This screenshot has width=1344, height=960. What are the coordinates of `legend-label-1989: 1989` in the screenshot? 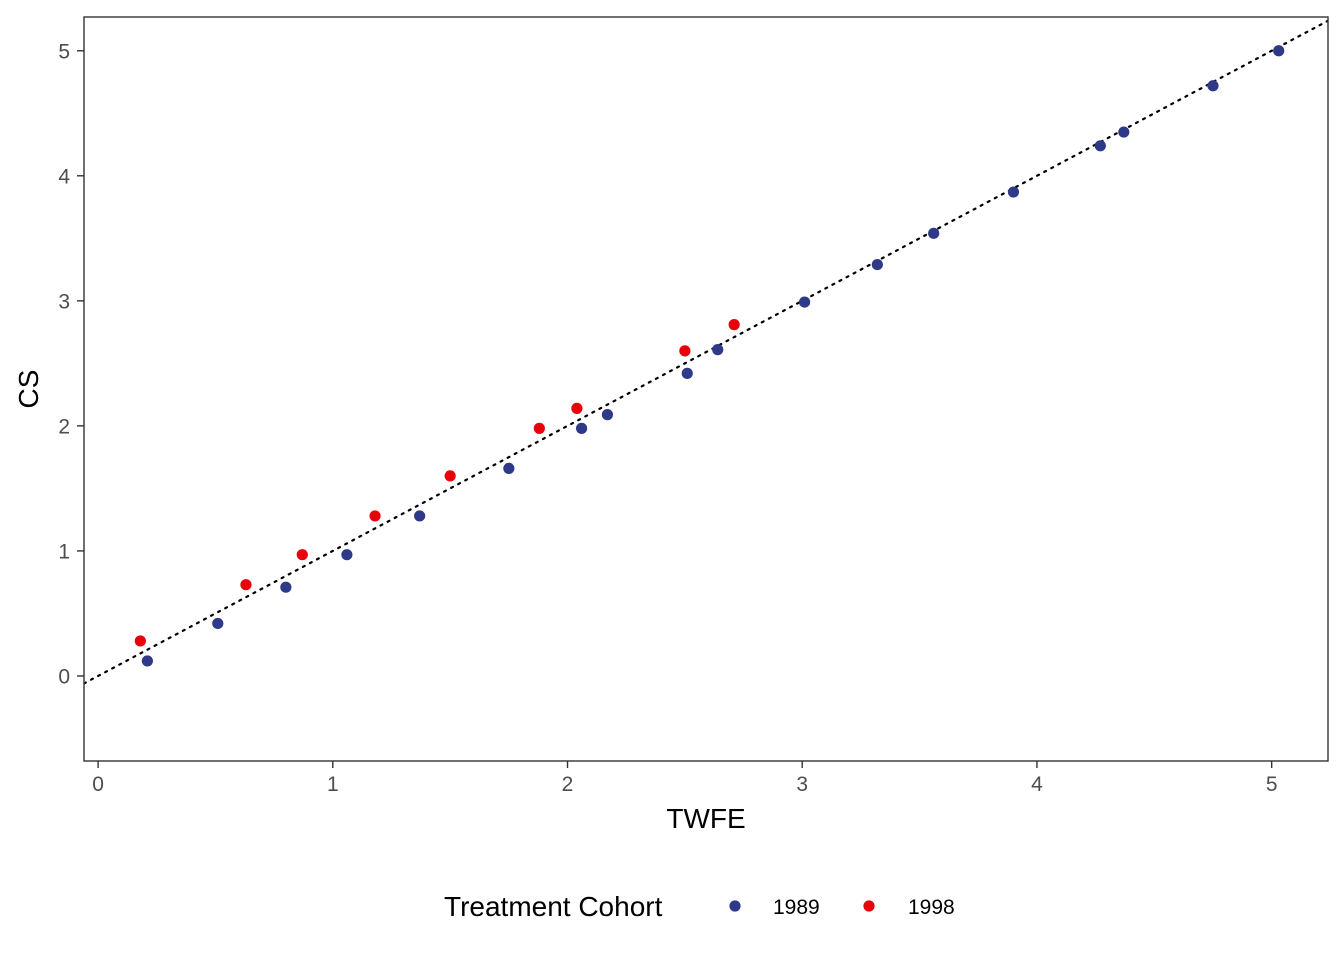 It's located at (796, 907).